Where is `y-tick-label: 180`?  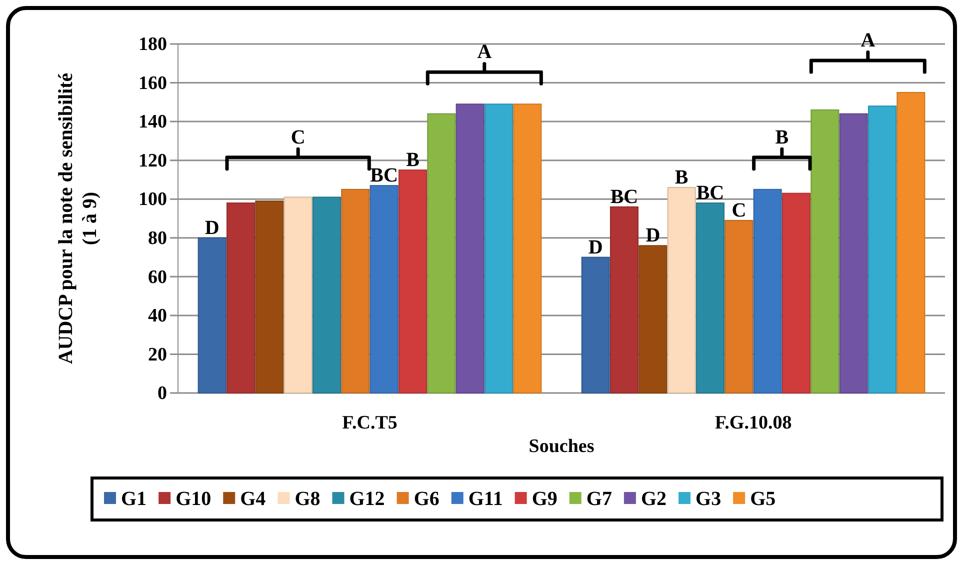
y-tick-label: 180 is located at coordinates (152, 45).